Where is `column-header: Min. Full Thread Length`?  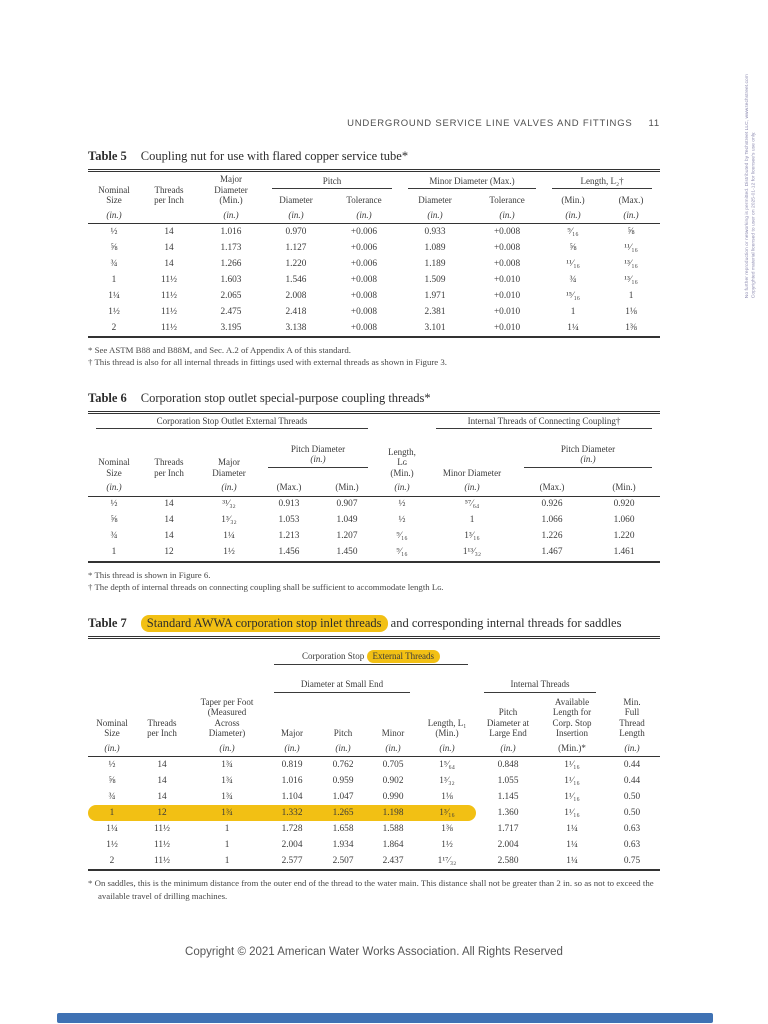
column-header: Min. Full Thread Length is located at coordinates (632, 717).